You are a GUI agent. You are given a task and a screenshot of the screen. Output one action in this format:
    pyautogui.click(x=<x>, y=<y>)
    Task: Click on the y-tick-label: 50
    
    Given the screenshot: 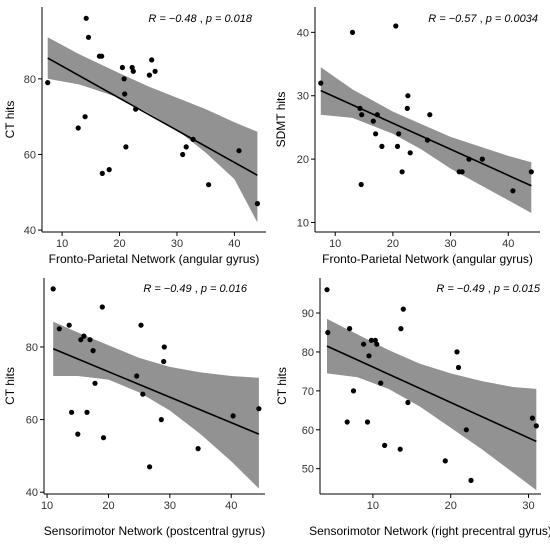 What is the action you would take?
    pyautogui.click(x=308, y=470)
    